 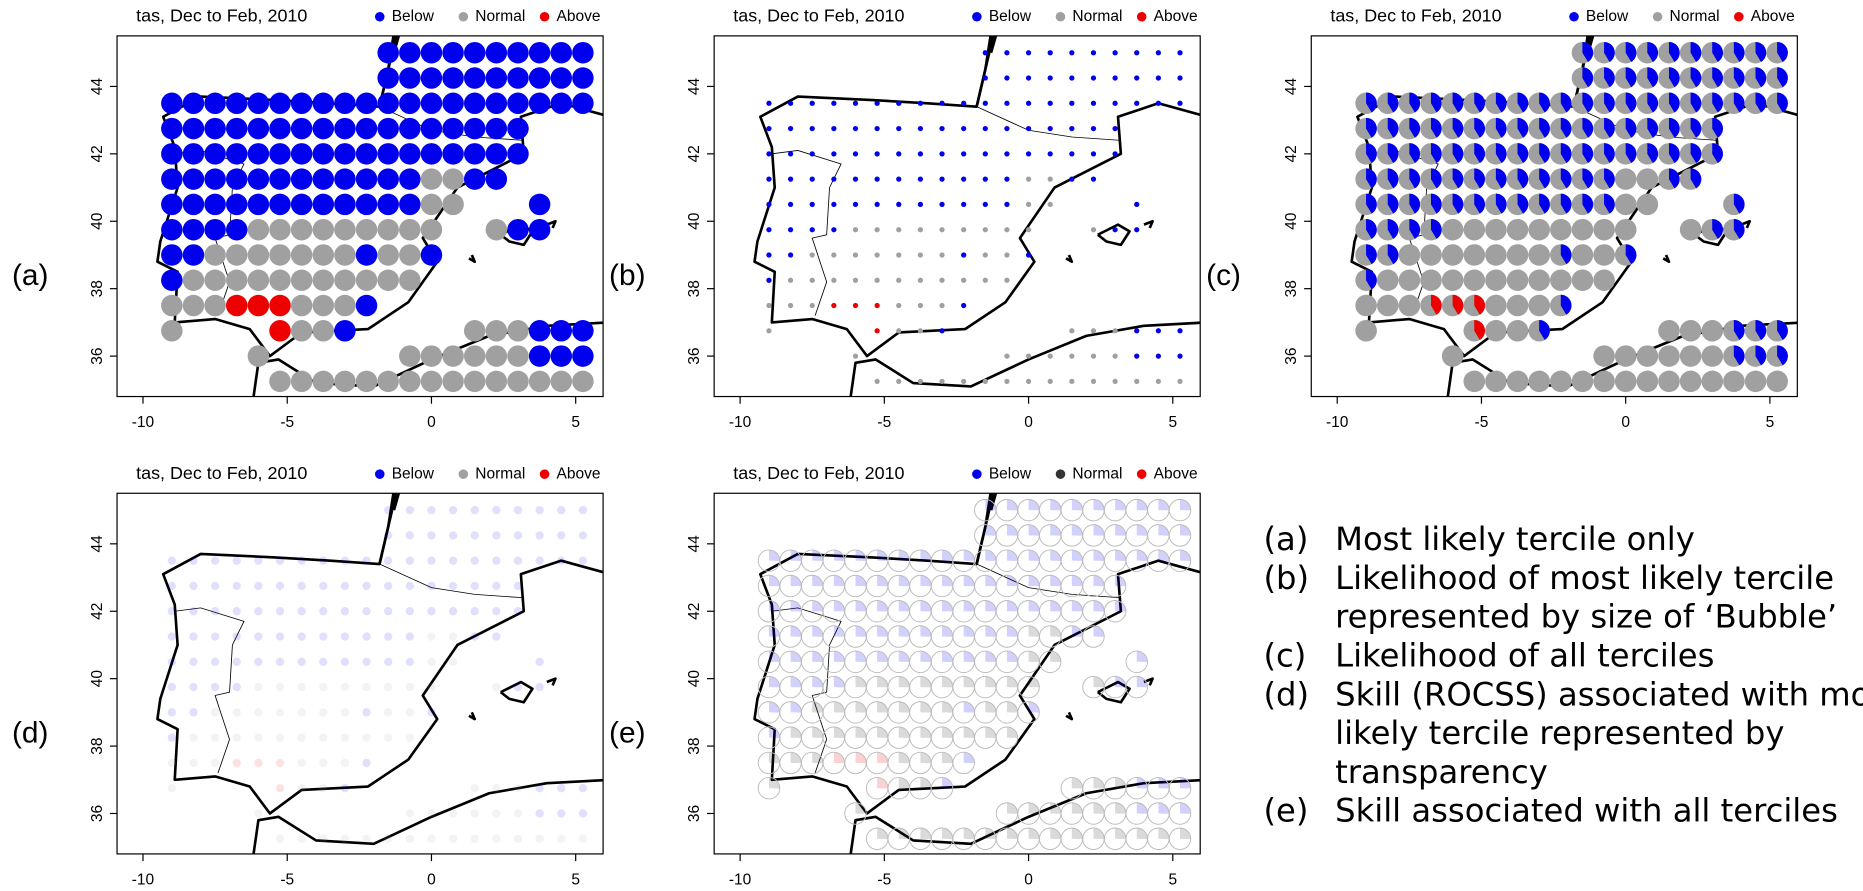 I want to click on panel-label: (e), so click(x=627, y=732).